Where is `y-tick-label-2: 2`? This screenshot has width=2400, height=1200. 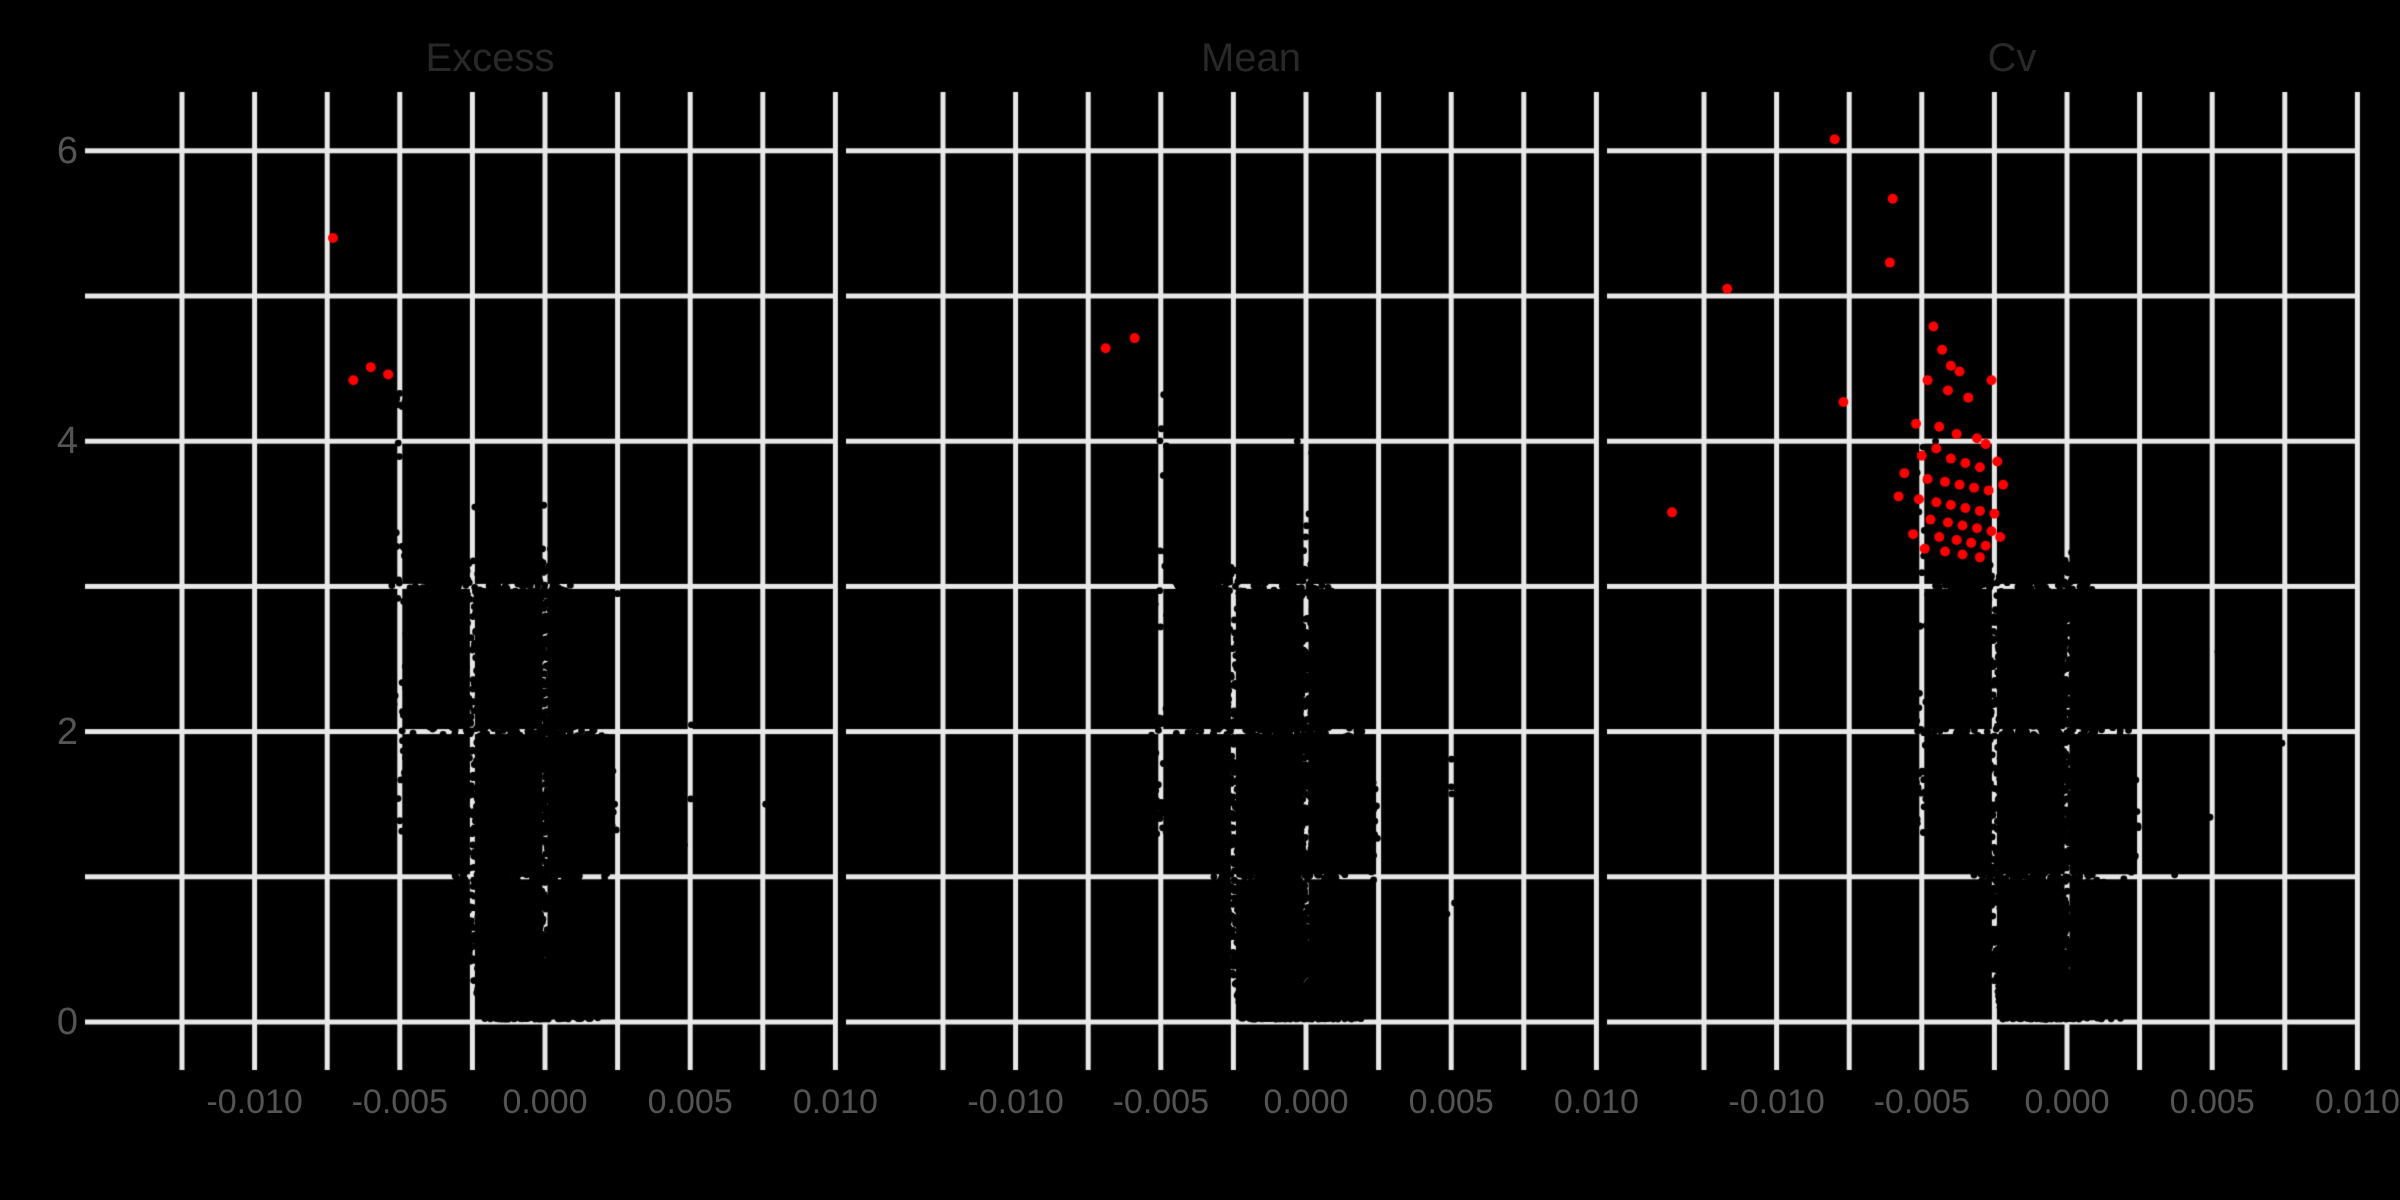
y-tick-label-2: 2 is located at coordinates (67, 732).